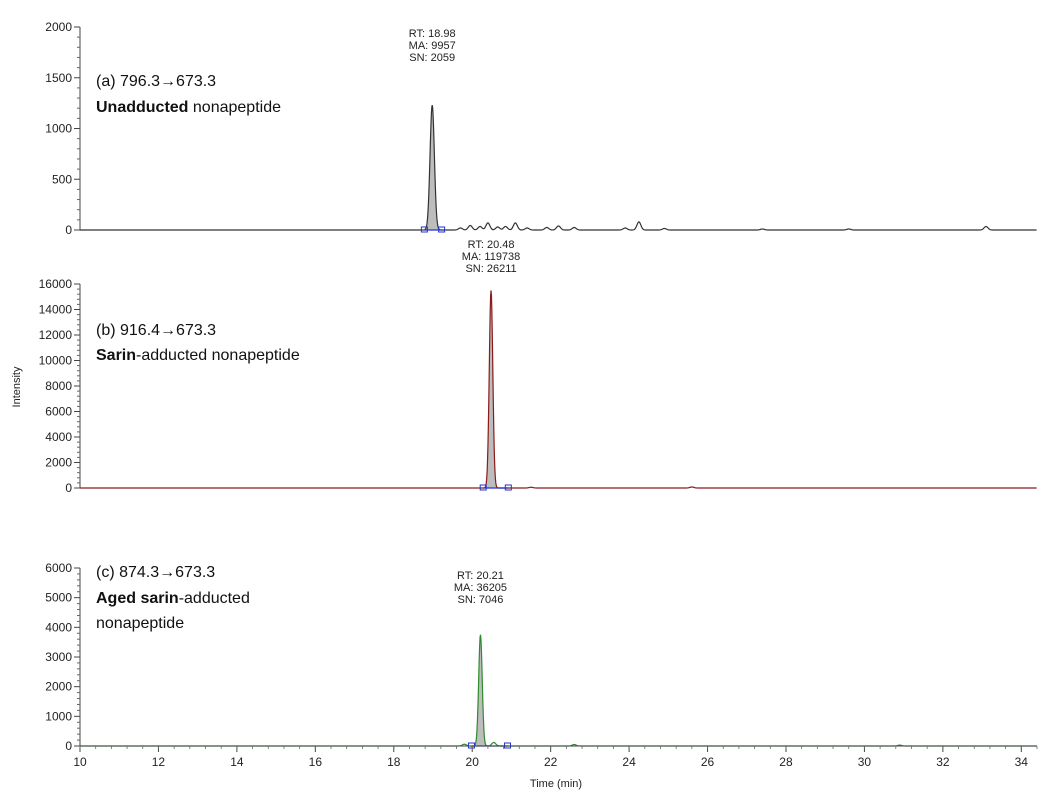 The image size is (1038, 791). Describe the element at coordinates (480, 576) in the screenshot. I see `peak-annotation-line: RT: 20.21` at that location.